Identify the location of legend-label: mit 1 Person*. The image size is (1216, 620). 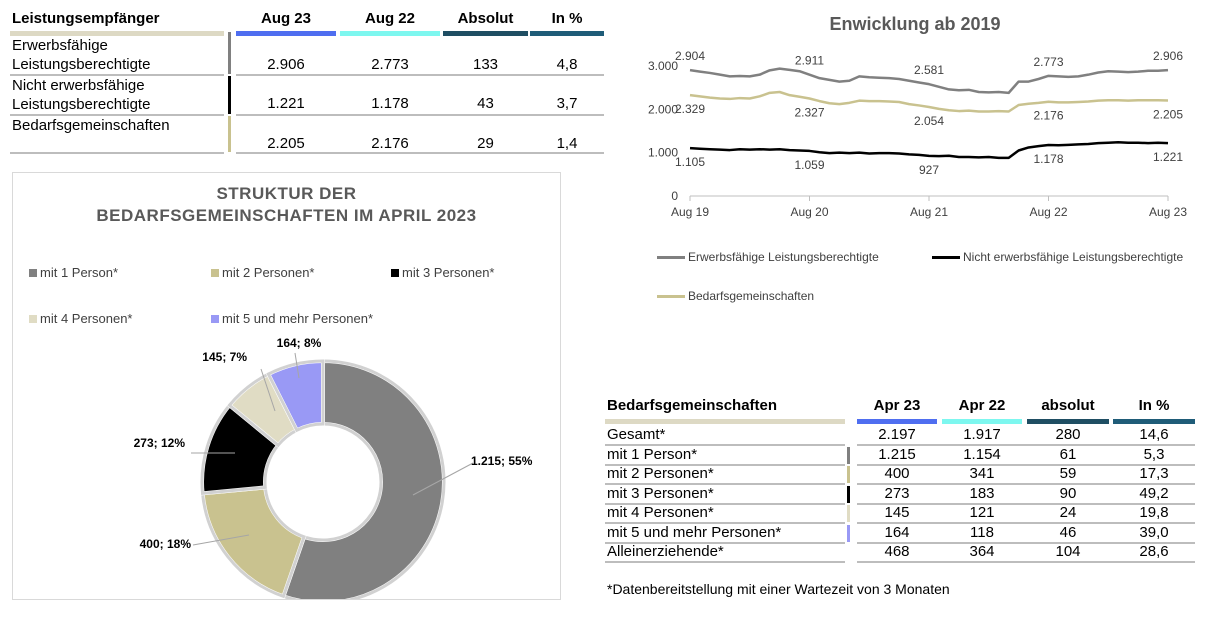
(79, 272).